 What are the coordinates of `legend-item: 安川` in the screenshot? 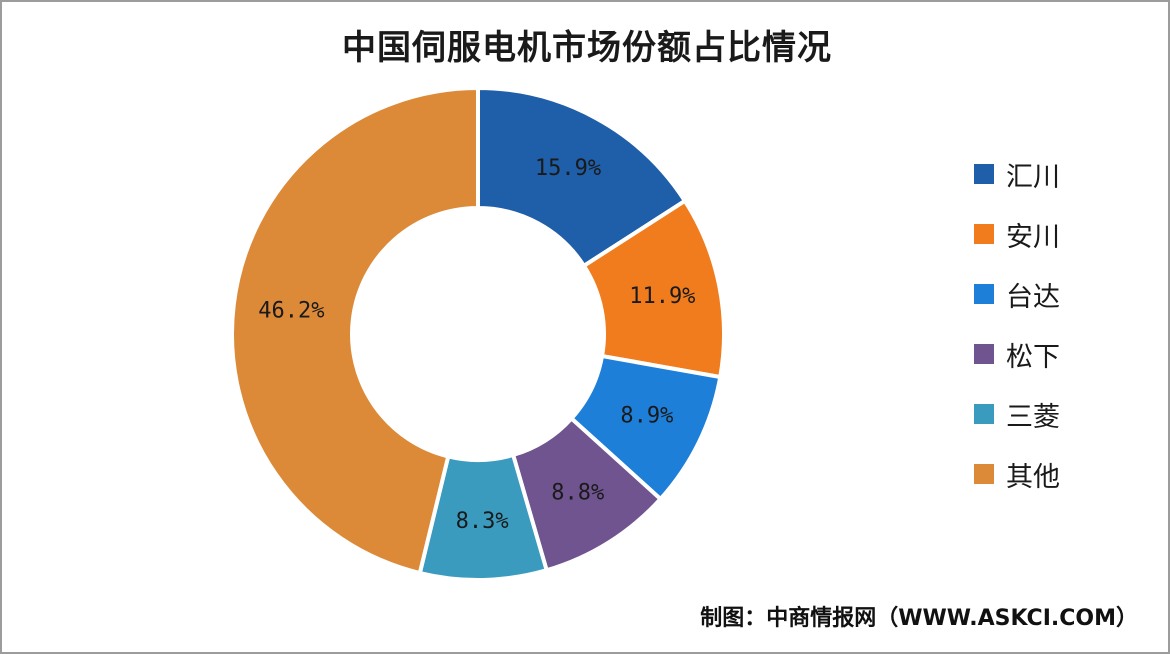 It's located at (1049, 234).